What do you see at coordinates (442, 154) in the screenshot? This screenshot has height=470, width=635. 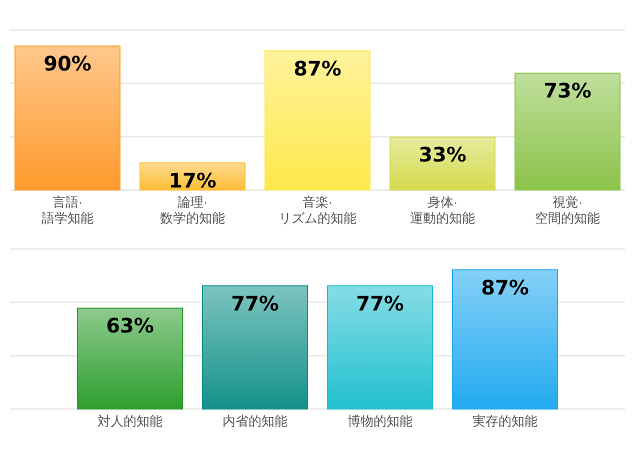 I see `data-label: 33%` at bounding box center [442, 154].